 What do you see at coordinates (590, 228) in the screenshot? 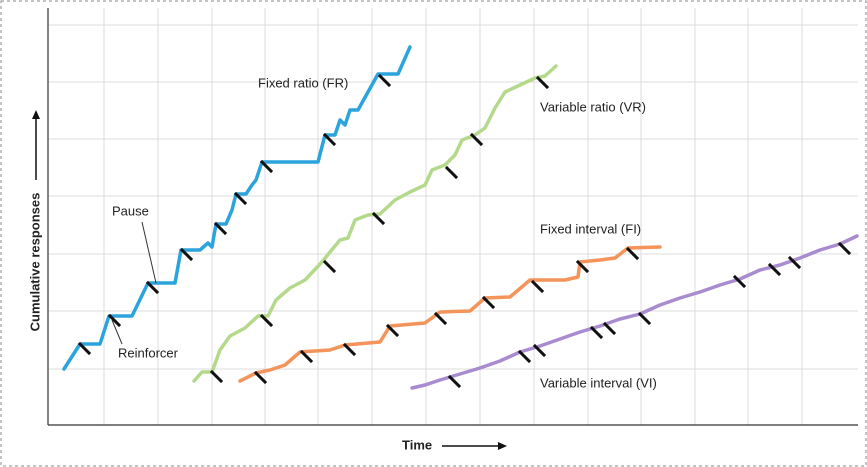
I see `curve-label: Fixed interval (FI)` at bounding box center [590, 228].